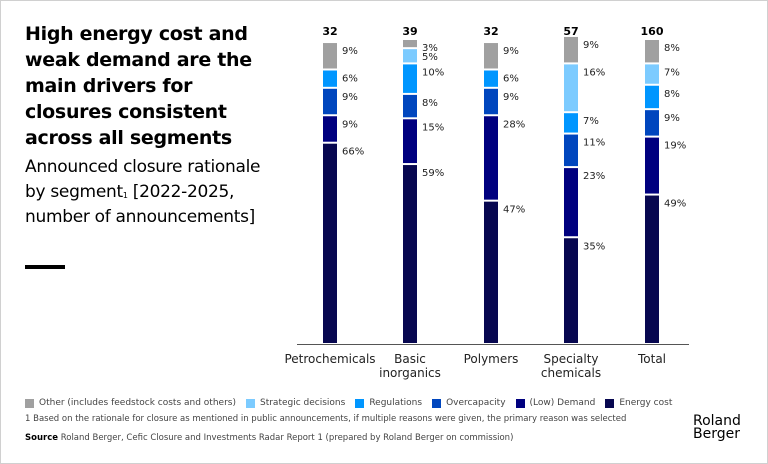 Image resolution: width=768 pixels, height=464 pixels. What do you see at coordinates (302, 403) in the screenshot?
I see `legend-label: Strategic decisions` at bounding box center [302, 403].